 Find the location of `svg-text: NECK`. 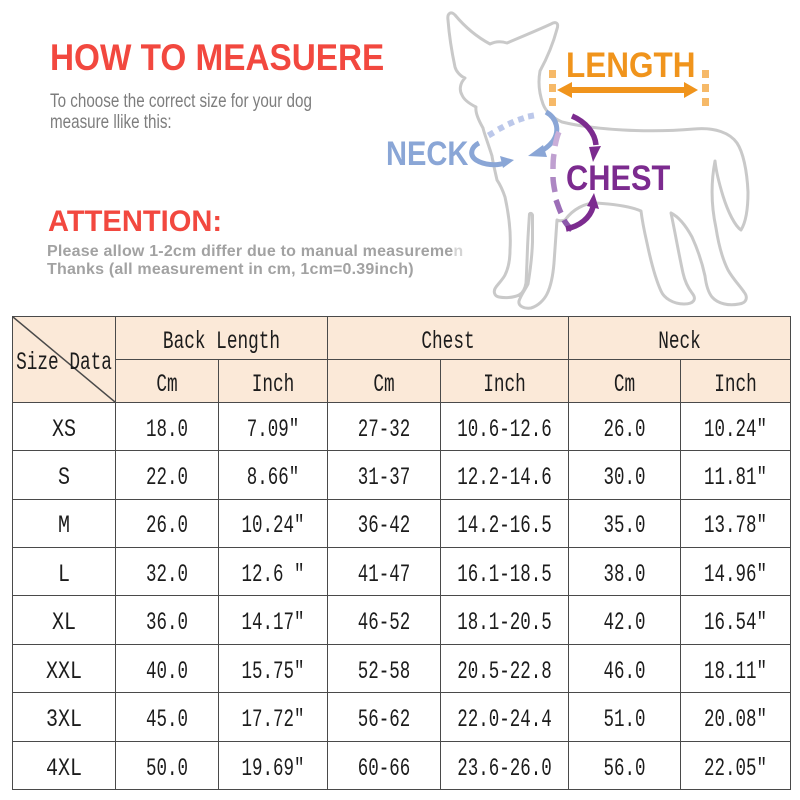

svg-text: NECK is located at coordinates (427, 153).